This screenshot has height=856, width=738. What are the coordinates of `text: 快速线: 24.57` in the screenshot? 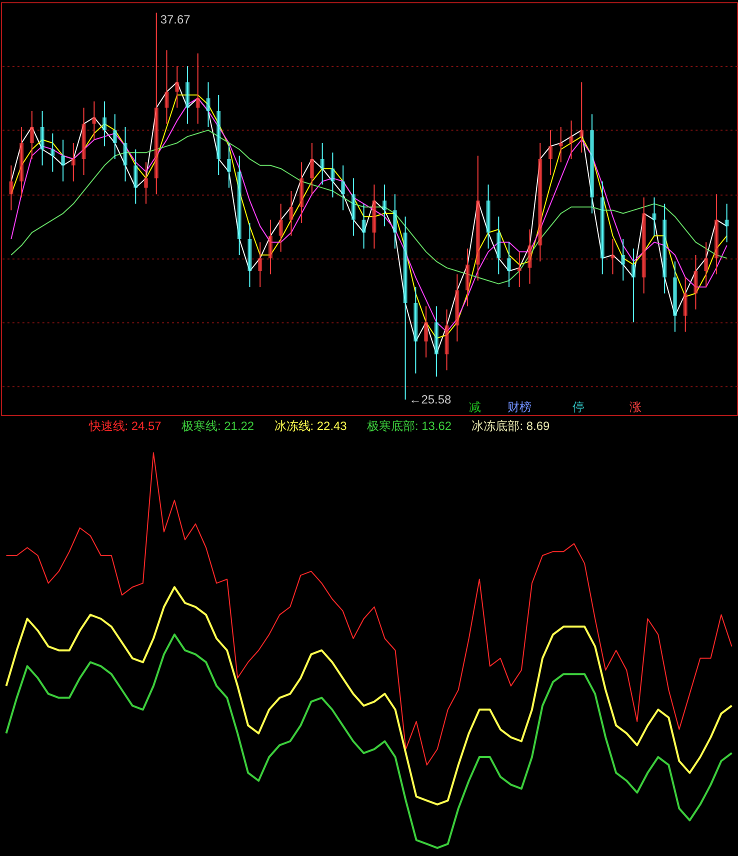 It's located at (125, 425).